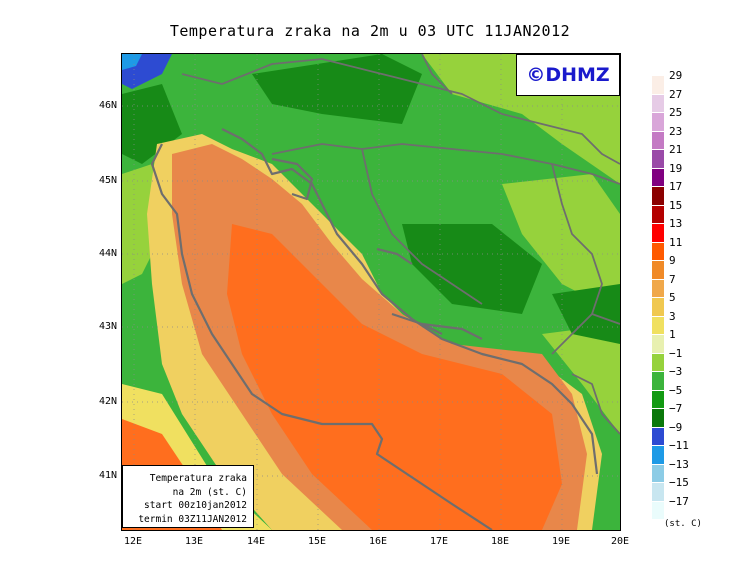 The image size is (740, 582). What do you see at coordinates (439, 541) in the screenshot?
I see `lon-label-17e: 17E` at bounding box center [439, 541].